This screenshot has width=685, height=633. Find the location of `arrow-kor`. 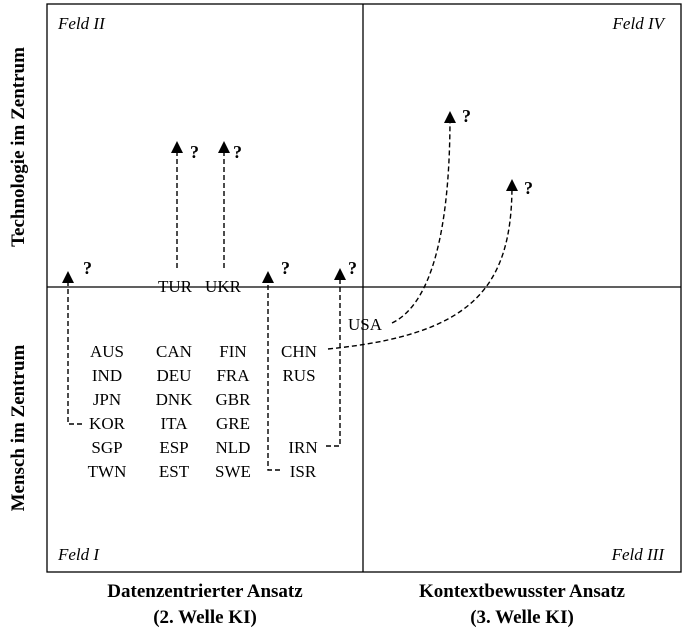

arrow-kor is located at coordinates (72, 348).